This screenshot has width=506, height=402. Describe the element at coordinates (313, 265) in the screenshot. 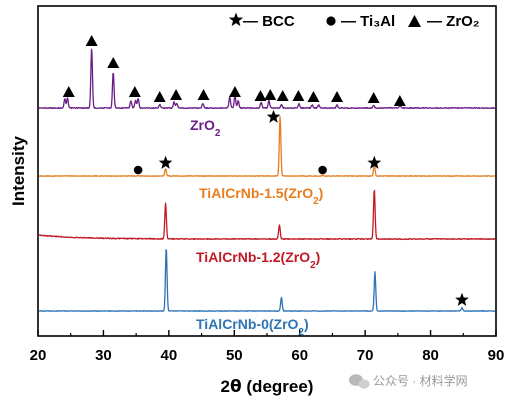

I see `series-label-1-2-sub: 2` at that location.